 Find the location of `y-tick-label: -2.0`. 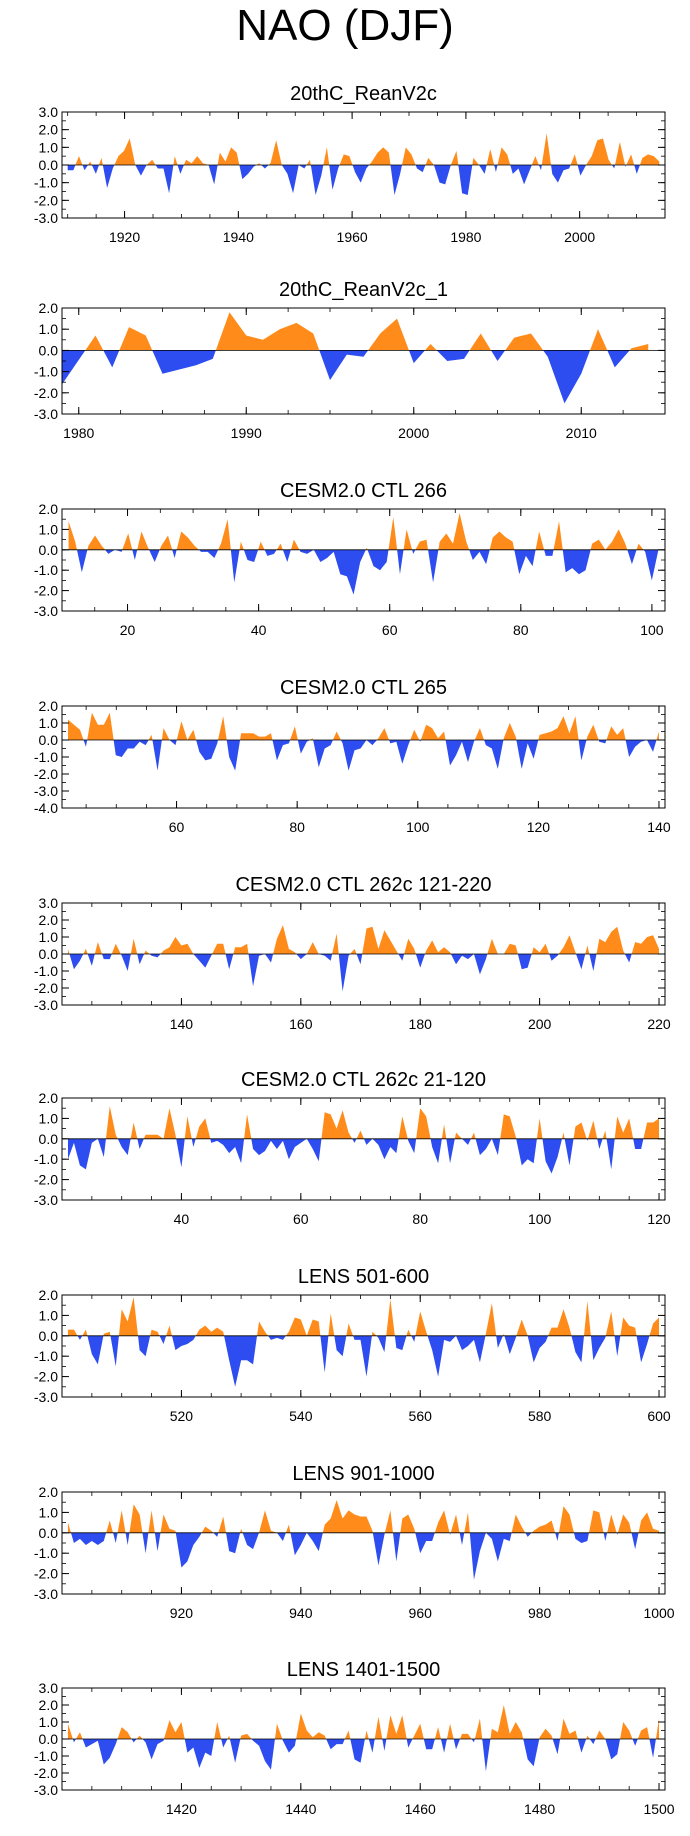

y-tick-label: -2.0 is located at coordinates (46, 1574).